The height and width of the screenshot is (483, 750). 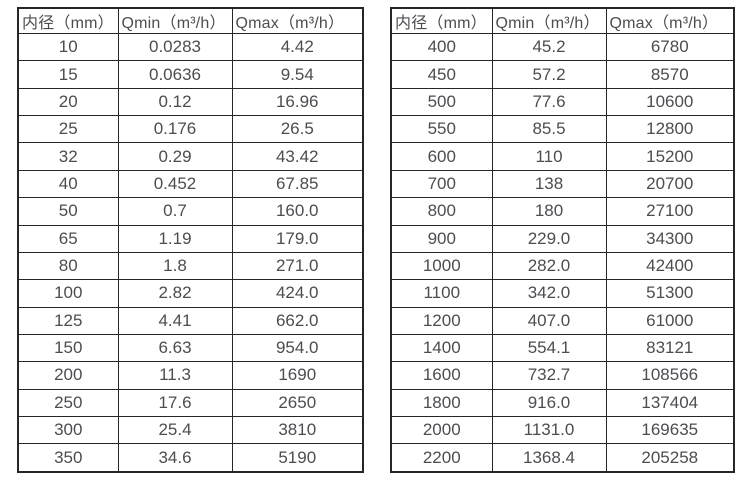 What do you see at coordinates (297, 266) in the screenshot?
I see `qmax-cell: 271.0` at bounding box center [297, 266].